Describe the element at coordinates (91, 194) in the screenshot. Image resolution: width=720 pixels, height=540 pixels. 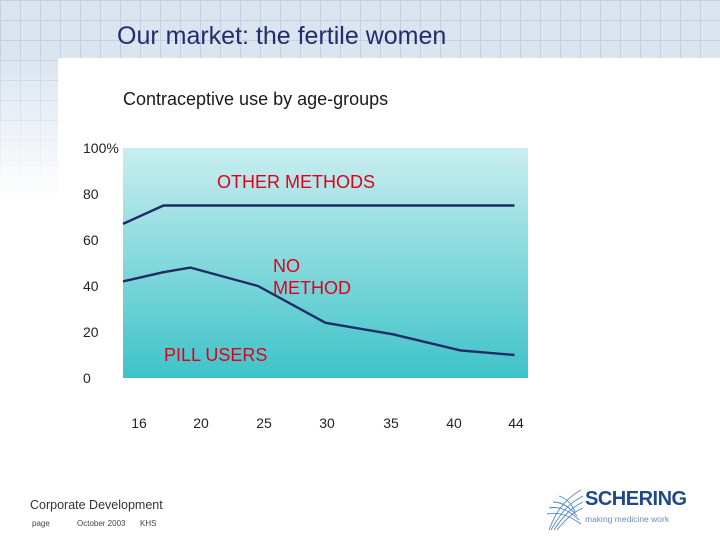
I see `y-tick-label: 80` at that location.